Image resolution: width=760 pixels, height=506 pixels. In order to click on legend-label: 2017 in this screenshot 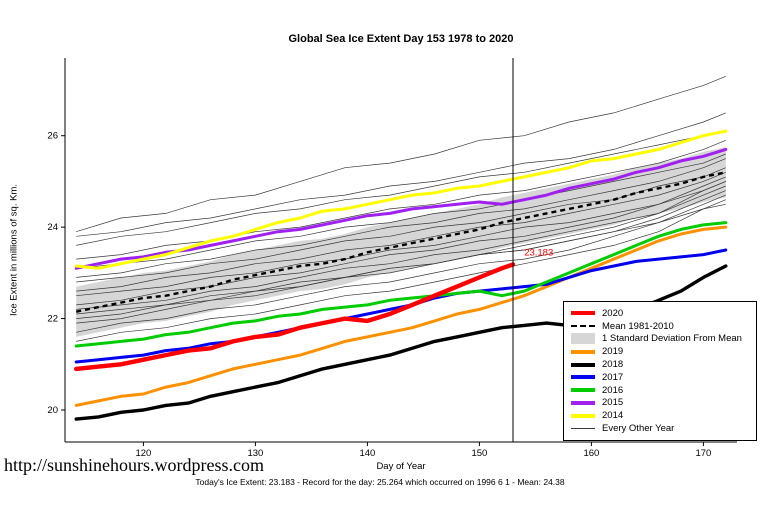, I will do `click(613, 377)`.